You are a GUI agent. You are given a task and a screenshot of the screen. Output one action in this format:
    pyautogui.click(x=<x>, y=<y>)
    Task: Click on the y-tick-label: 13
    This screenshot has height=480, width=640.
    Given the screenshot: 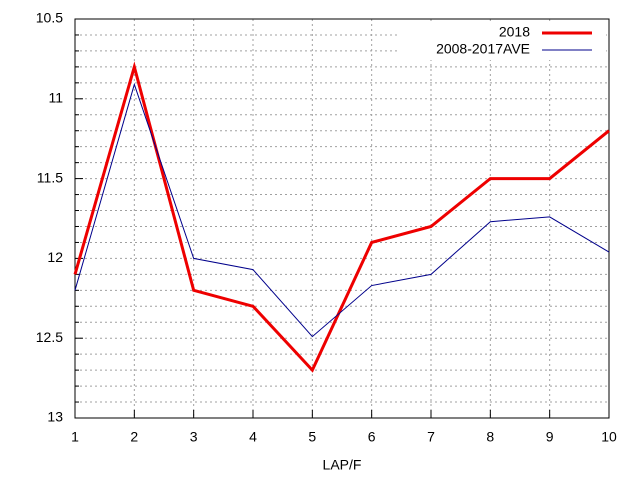 What is the action you would take?
    pyautogui.click(x=55, y=417)
    